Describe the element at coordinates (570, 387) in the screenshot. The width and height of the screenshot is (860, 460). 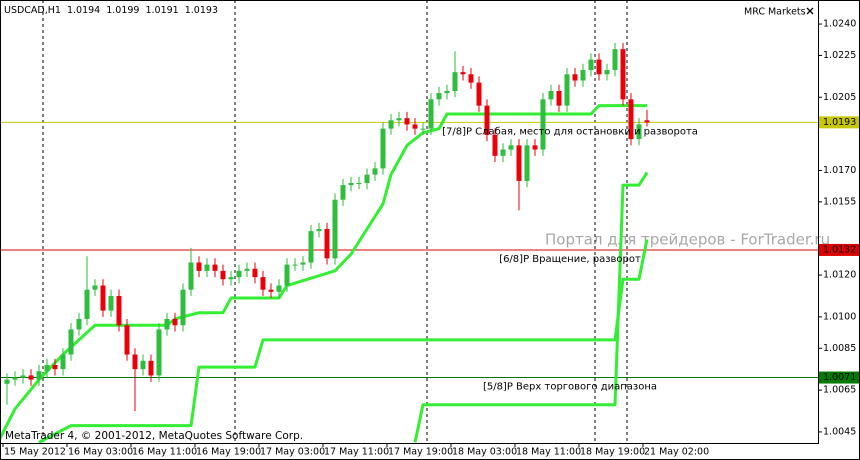
I see `level-label: [5/8]P Верх торгового диапазона` at that location.